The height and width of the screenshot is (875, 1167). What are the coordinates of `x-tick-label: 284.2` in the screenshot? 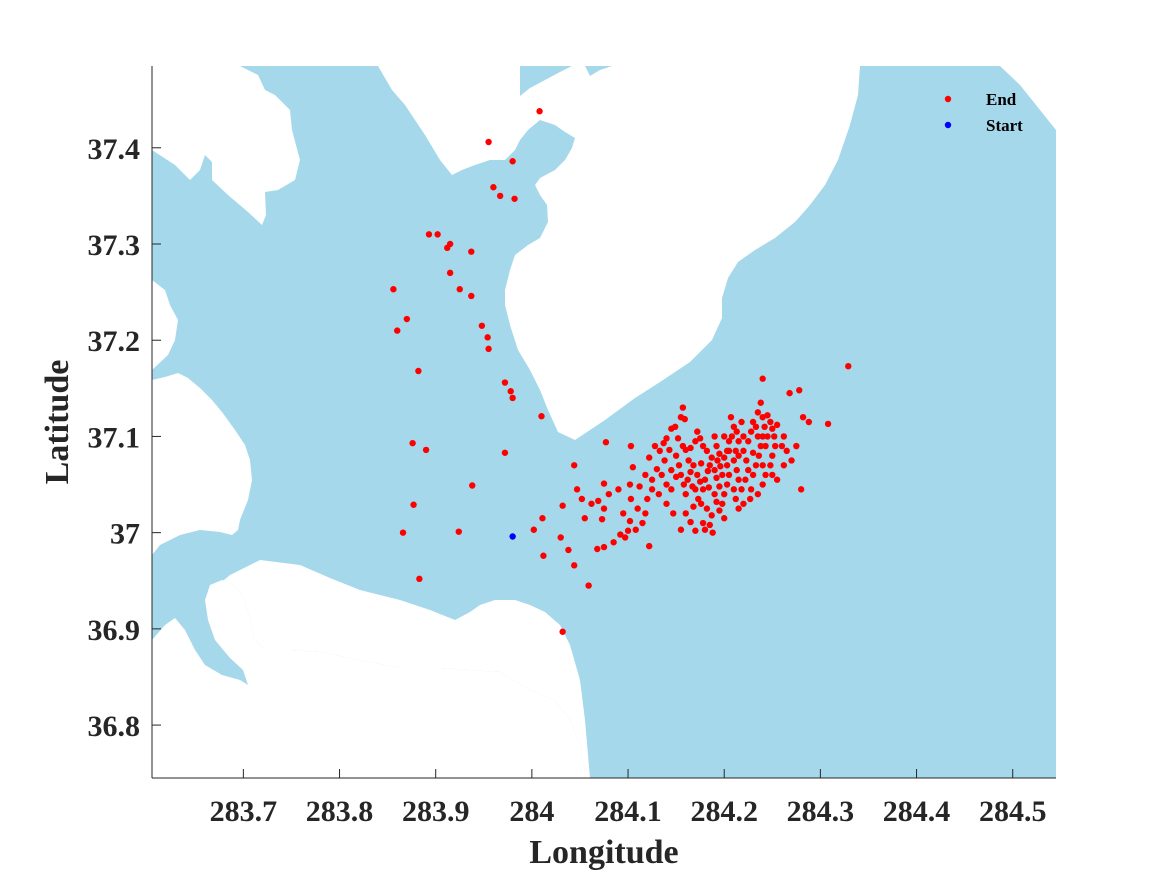 It's located at (724, 811).